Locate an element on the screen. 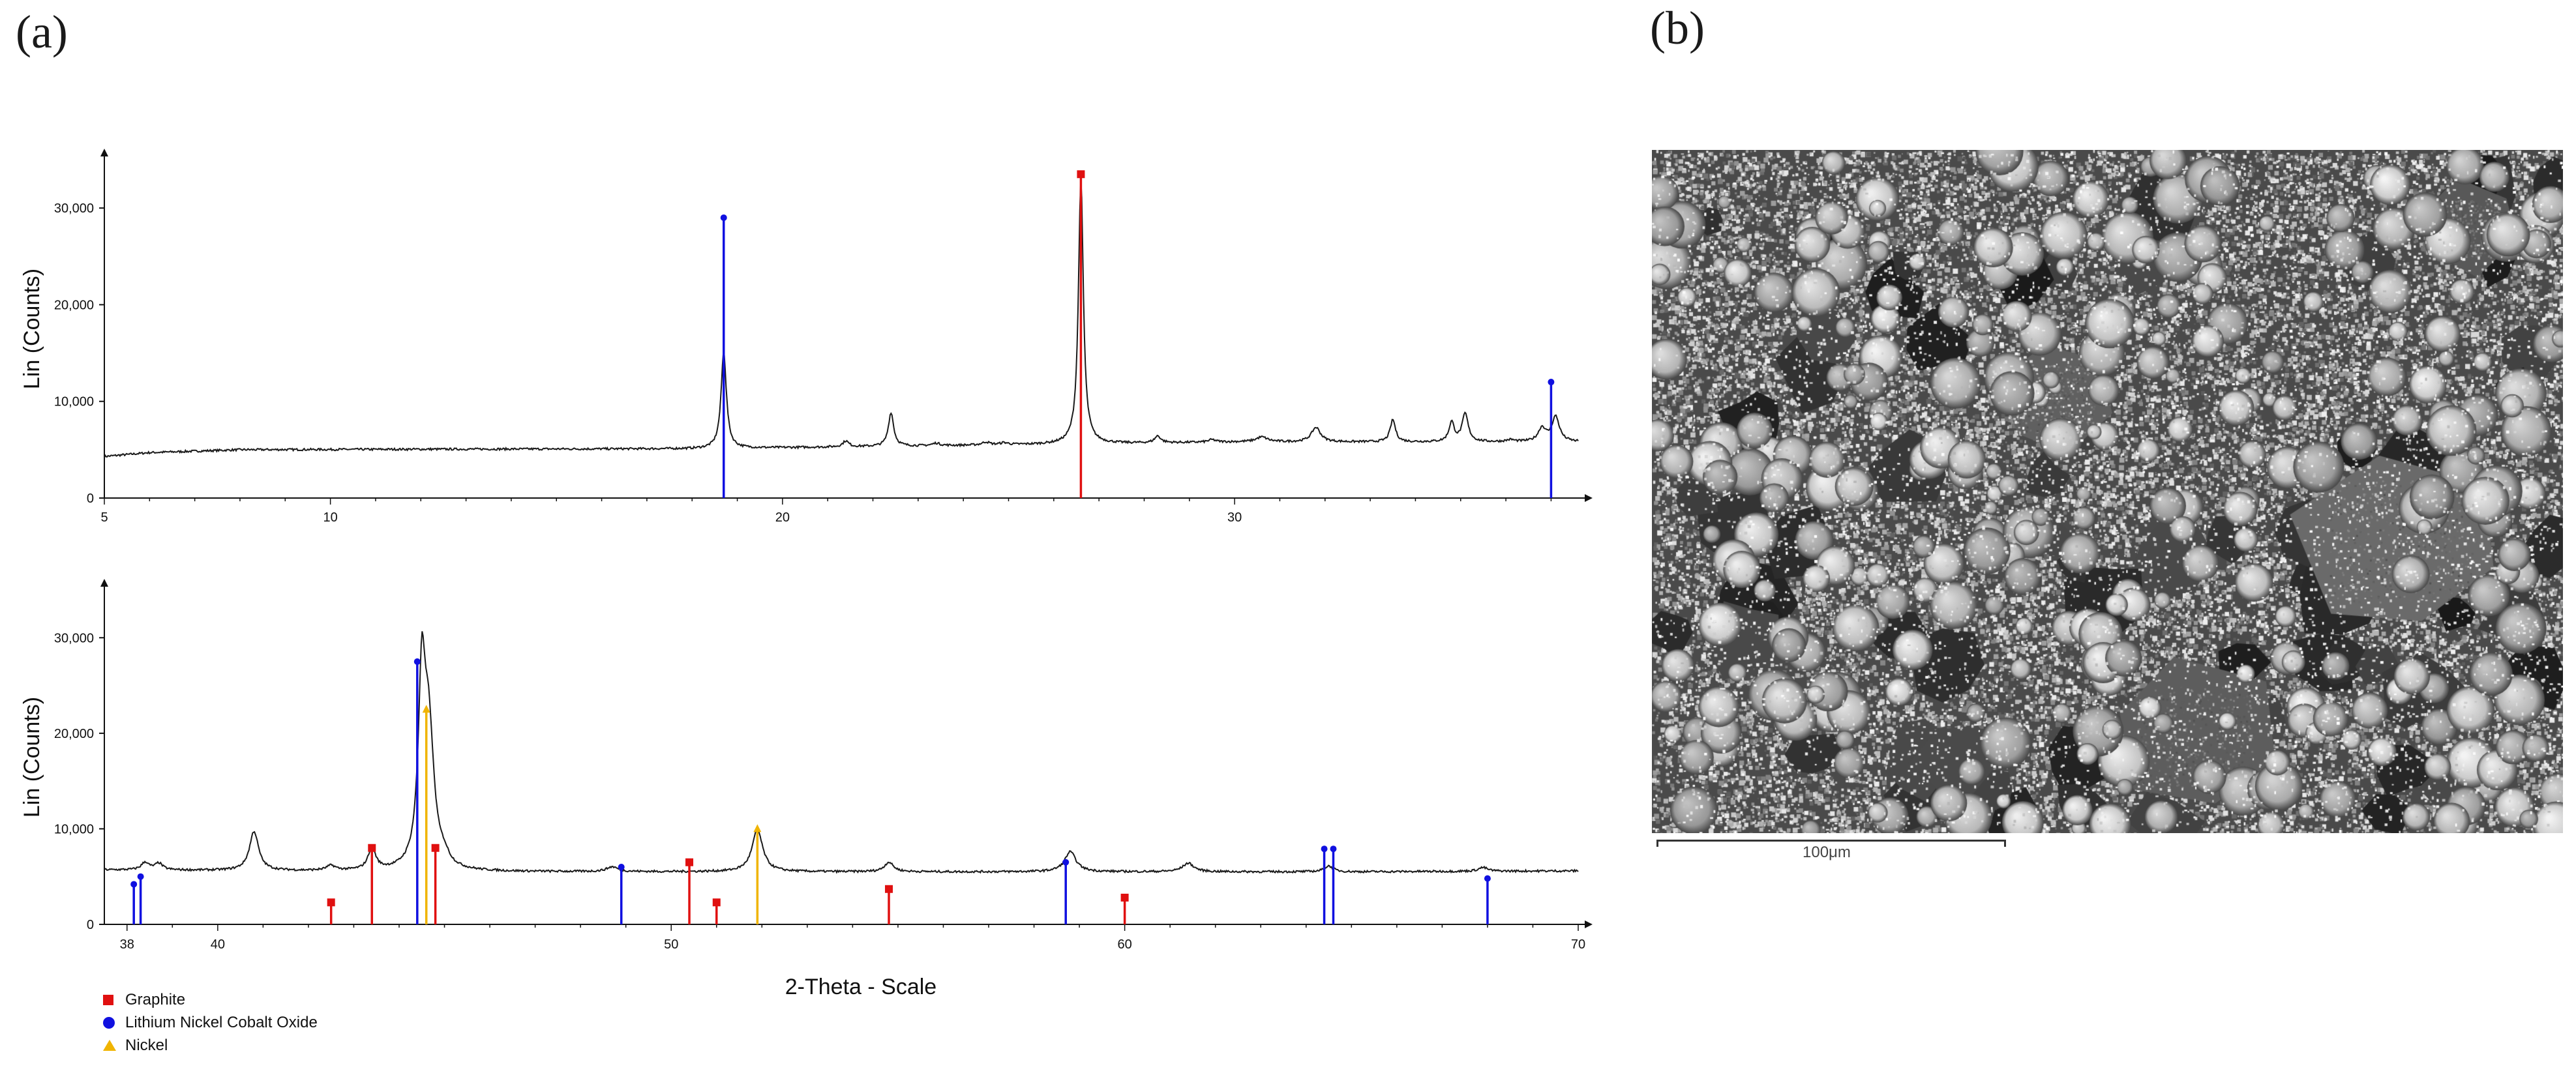 The width and height of the screenshot is (2576, 1073). x-axis-title: 2-Theta - Scale is located at coordinates (860, 987).